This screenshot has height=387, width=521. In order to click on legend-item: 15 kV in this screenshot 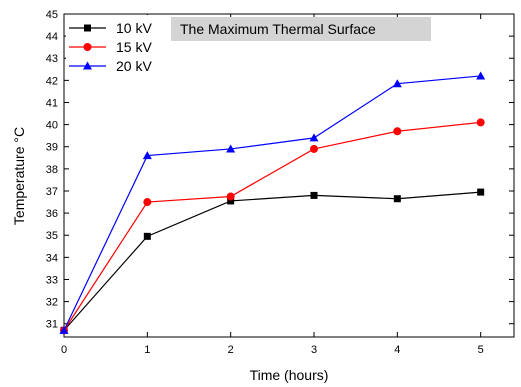, I will do `click(110, 47)`.